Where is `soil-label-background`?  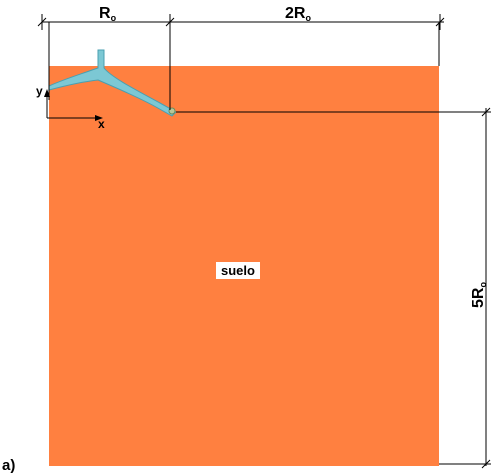
soil-label-background is located at coordinates (238, 270).